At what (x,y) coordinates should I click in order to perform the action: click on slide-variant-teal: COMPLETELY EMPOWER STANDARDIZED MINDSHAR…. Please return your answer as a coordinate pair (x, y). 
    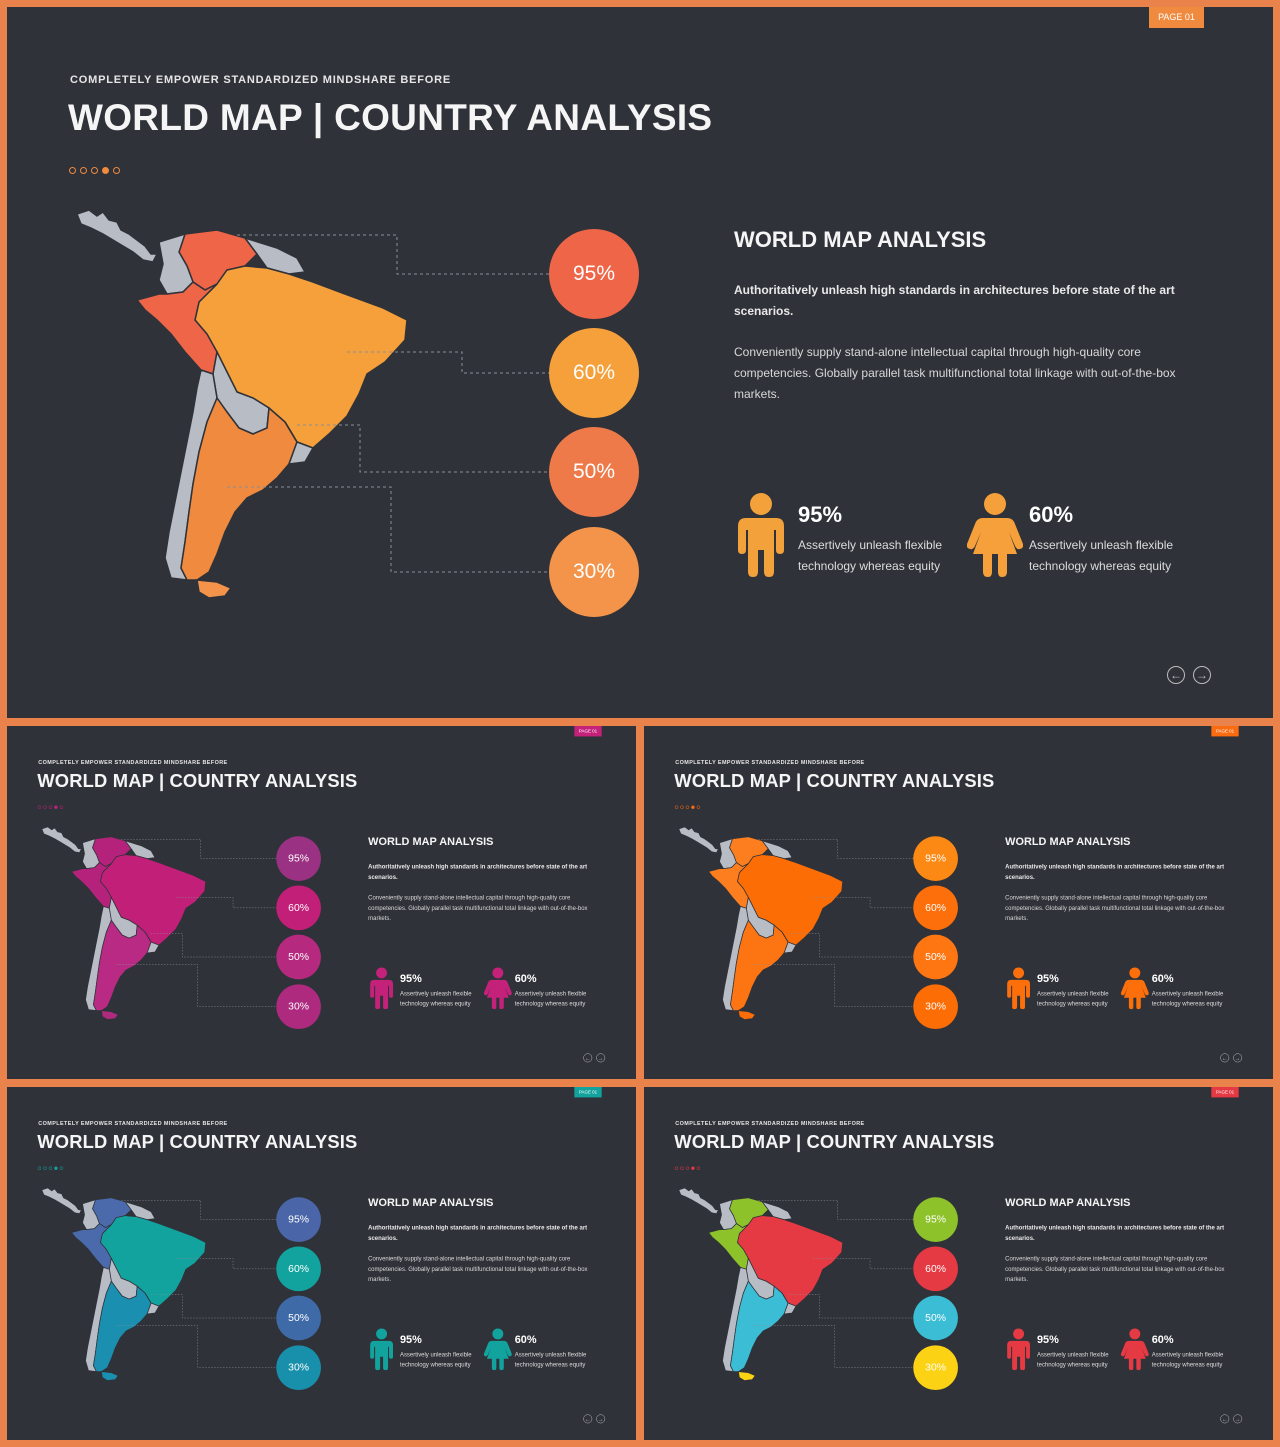
    Looking at the image, I should click on (321, 1263).